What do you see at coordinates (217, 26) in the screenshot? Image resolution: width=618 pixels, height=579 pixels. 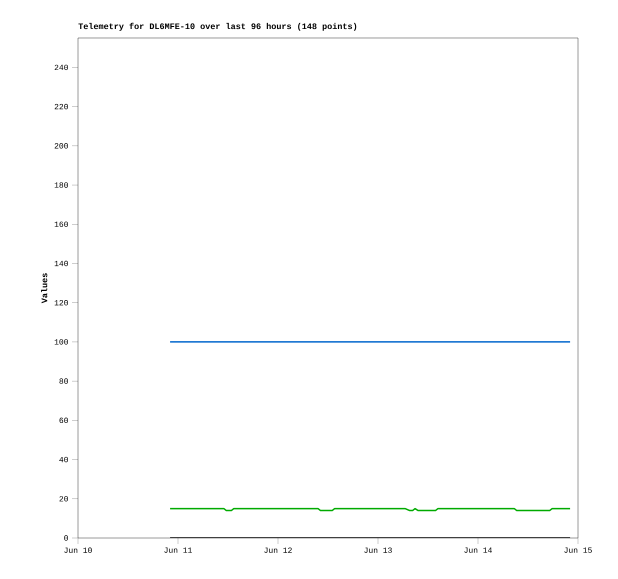 I see `chart-title: Telemetry for DL6MFE-10 over last 96 hours (148 points)` at bounding box center [217, 26].